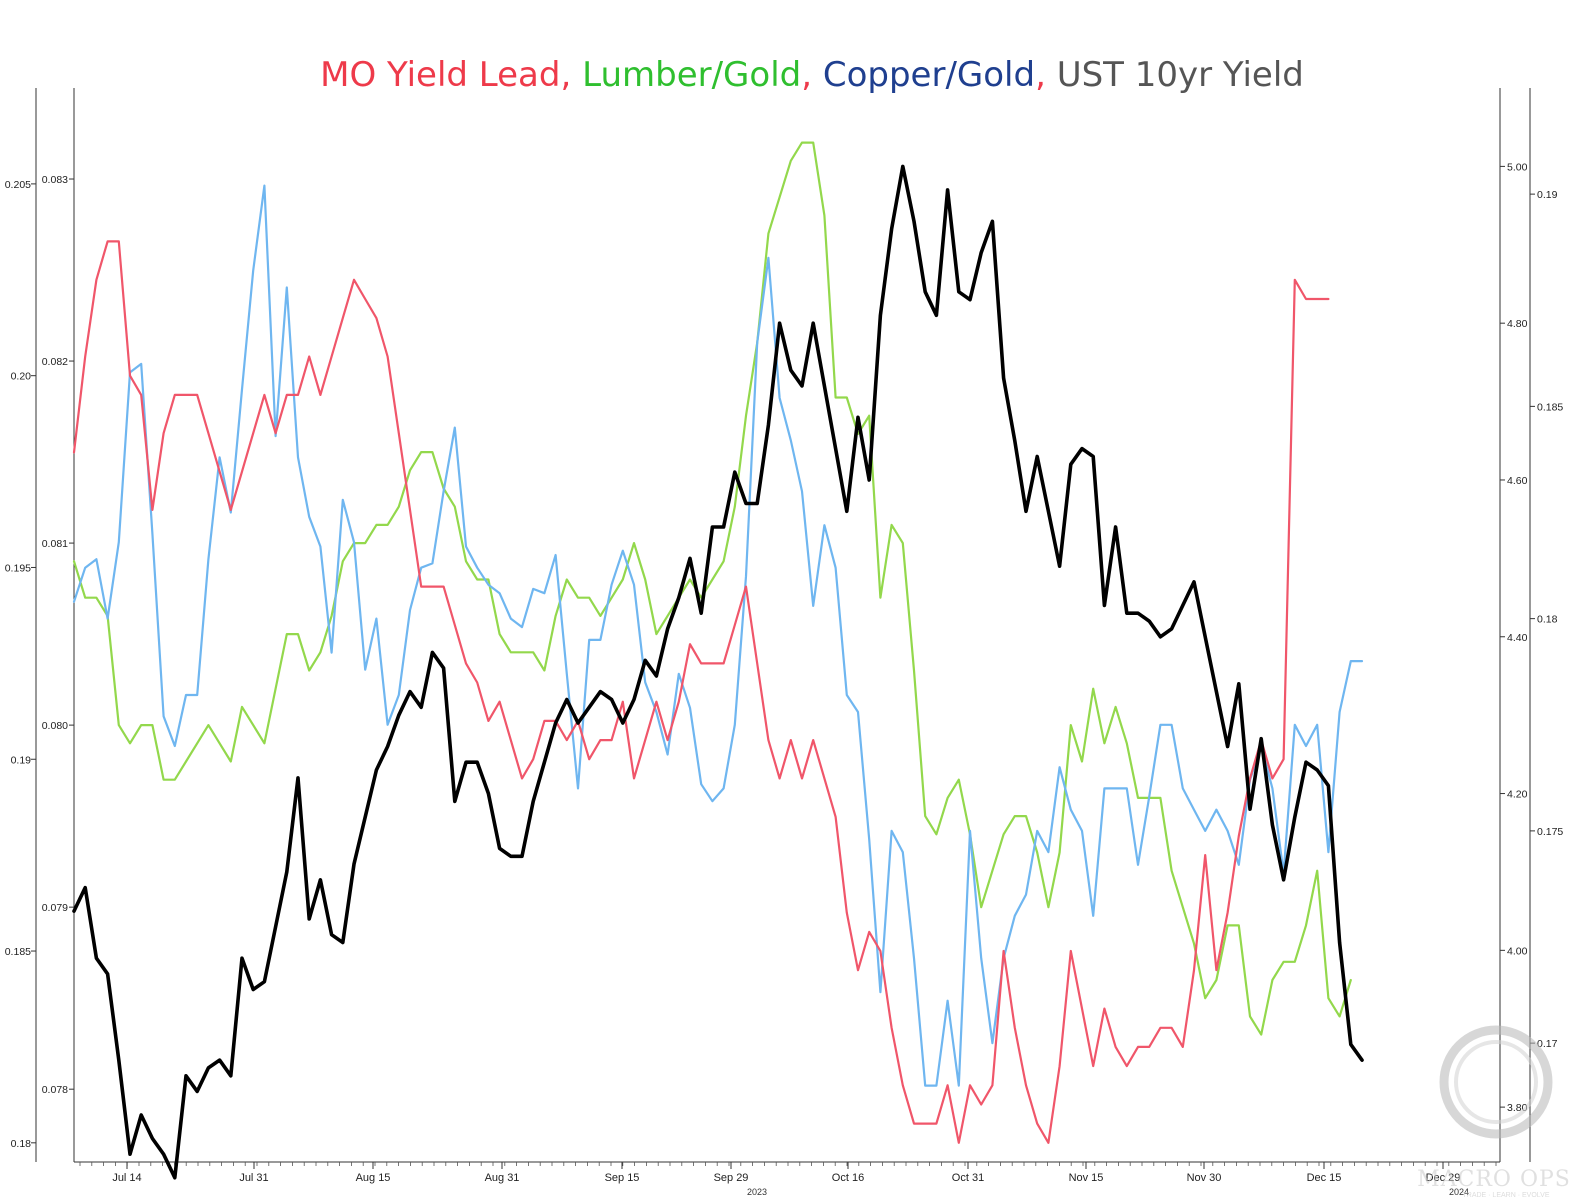 Image resolution: width=1586 pixels, height=1200 pixels. What do you see at coordinates (731, 1178) in the screenshot?
I see `x-tick-label: Sep 29` at bounding box center [731, 1178].